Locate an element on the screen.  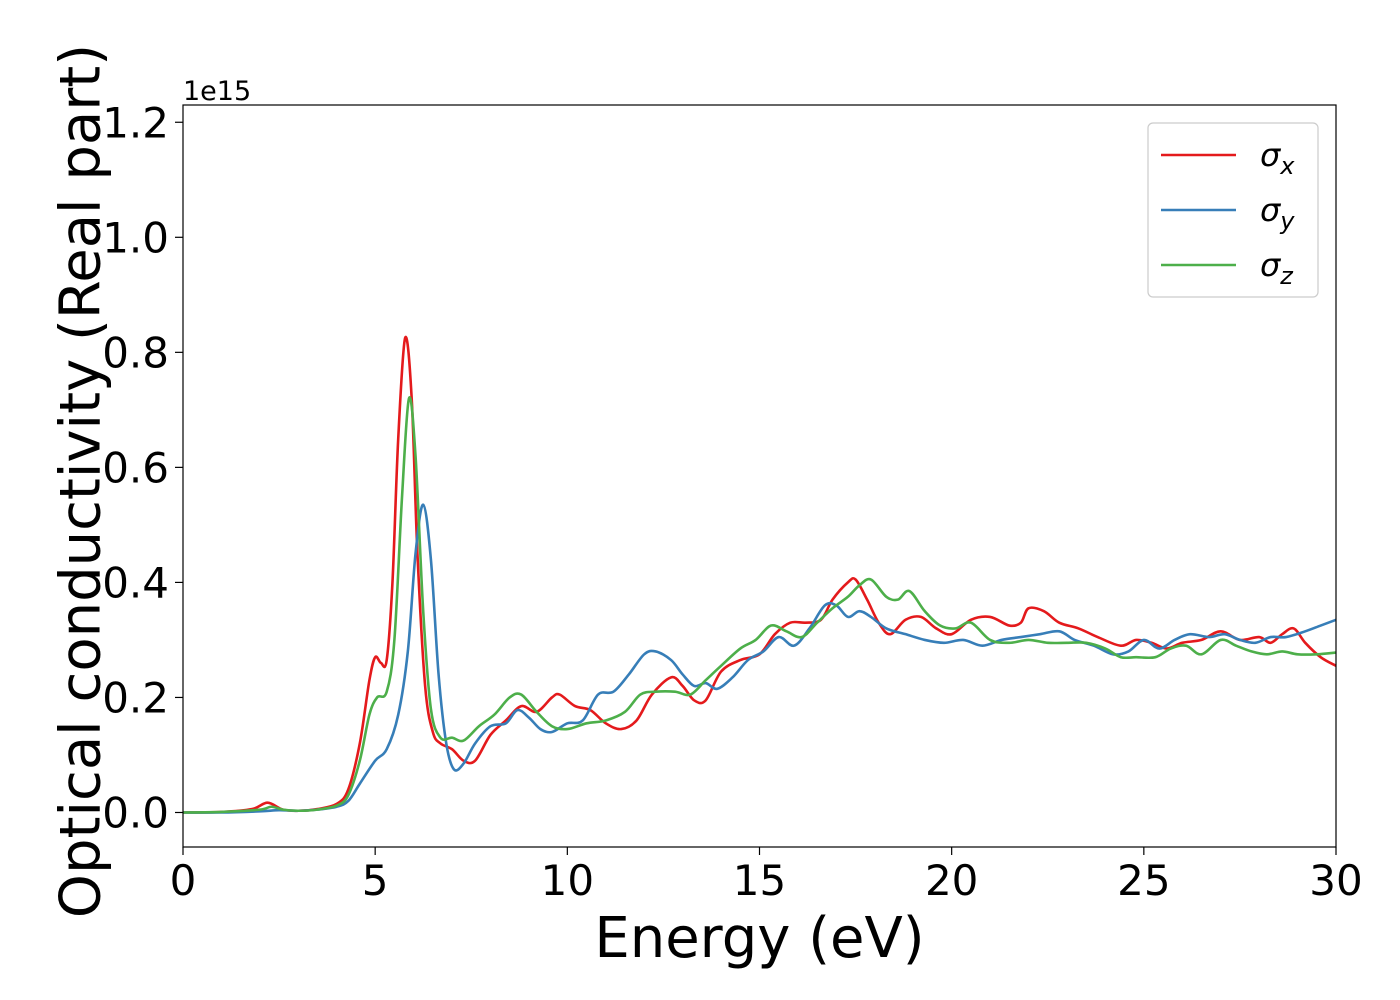
x-tick-label: 25 is located at coordinates (1143, 880).